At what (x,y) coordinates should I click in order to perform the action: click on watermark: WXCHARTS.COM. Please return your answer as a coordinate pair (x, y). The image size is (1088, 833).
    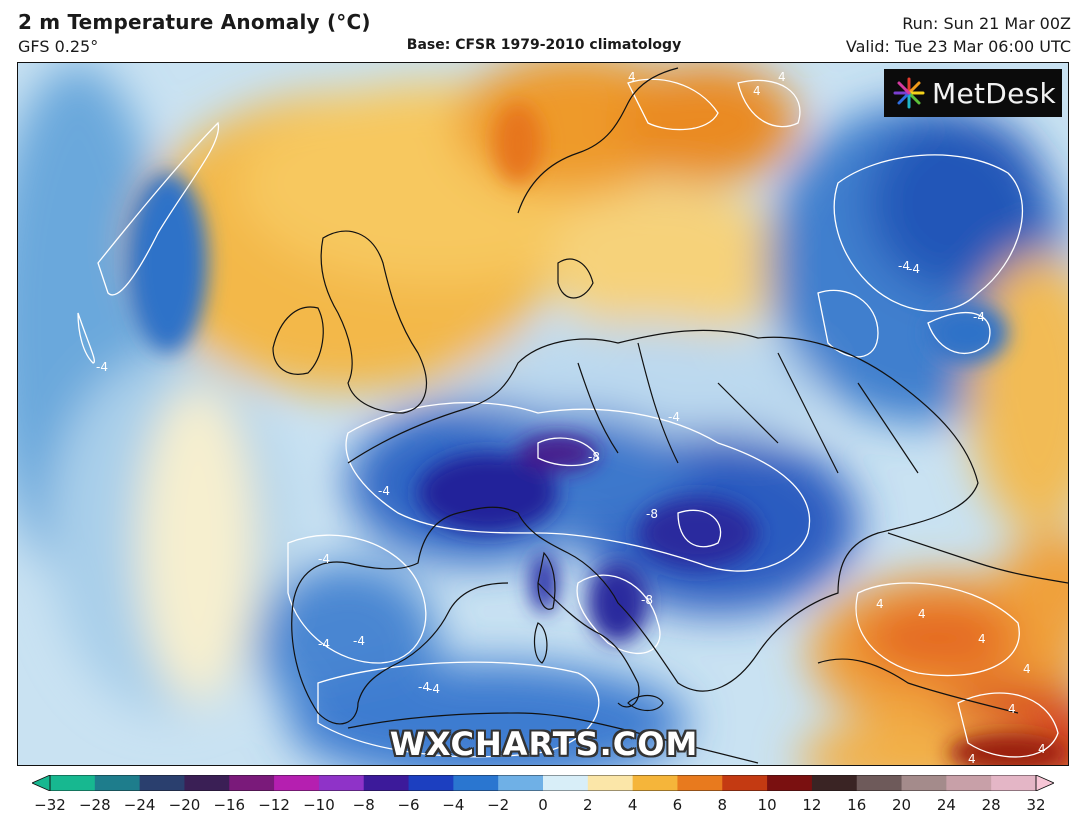
    Looking at the image, I should click on (544, 744).